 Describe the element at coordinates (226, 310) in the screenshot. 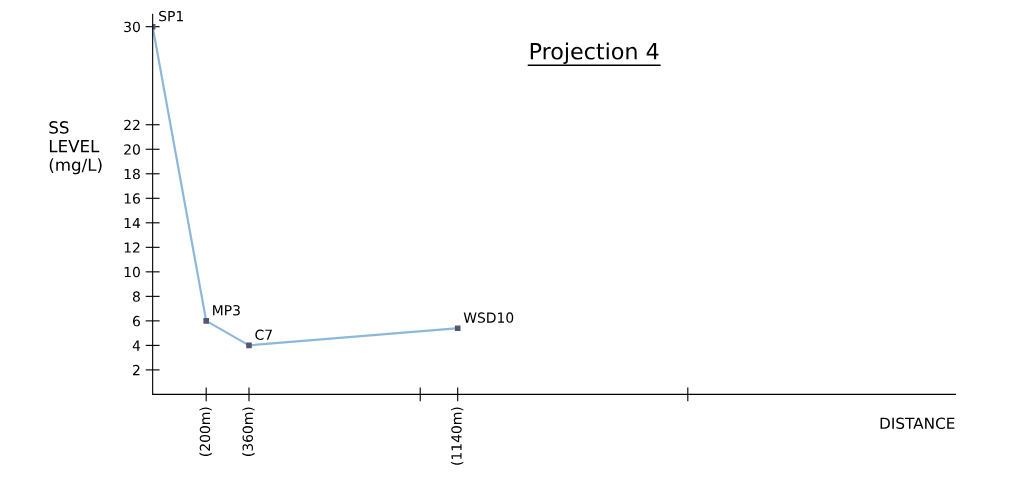

I see `annotation: MP3` at that location.